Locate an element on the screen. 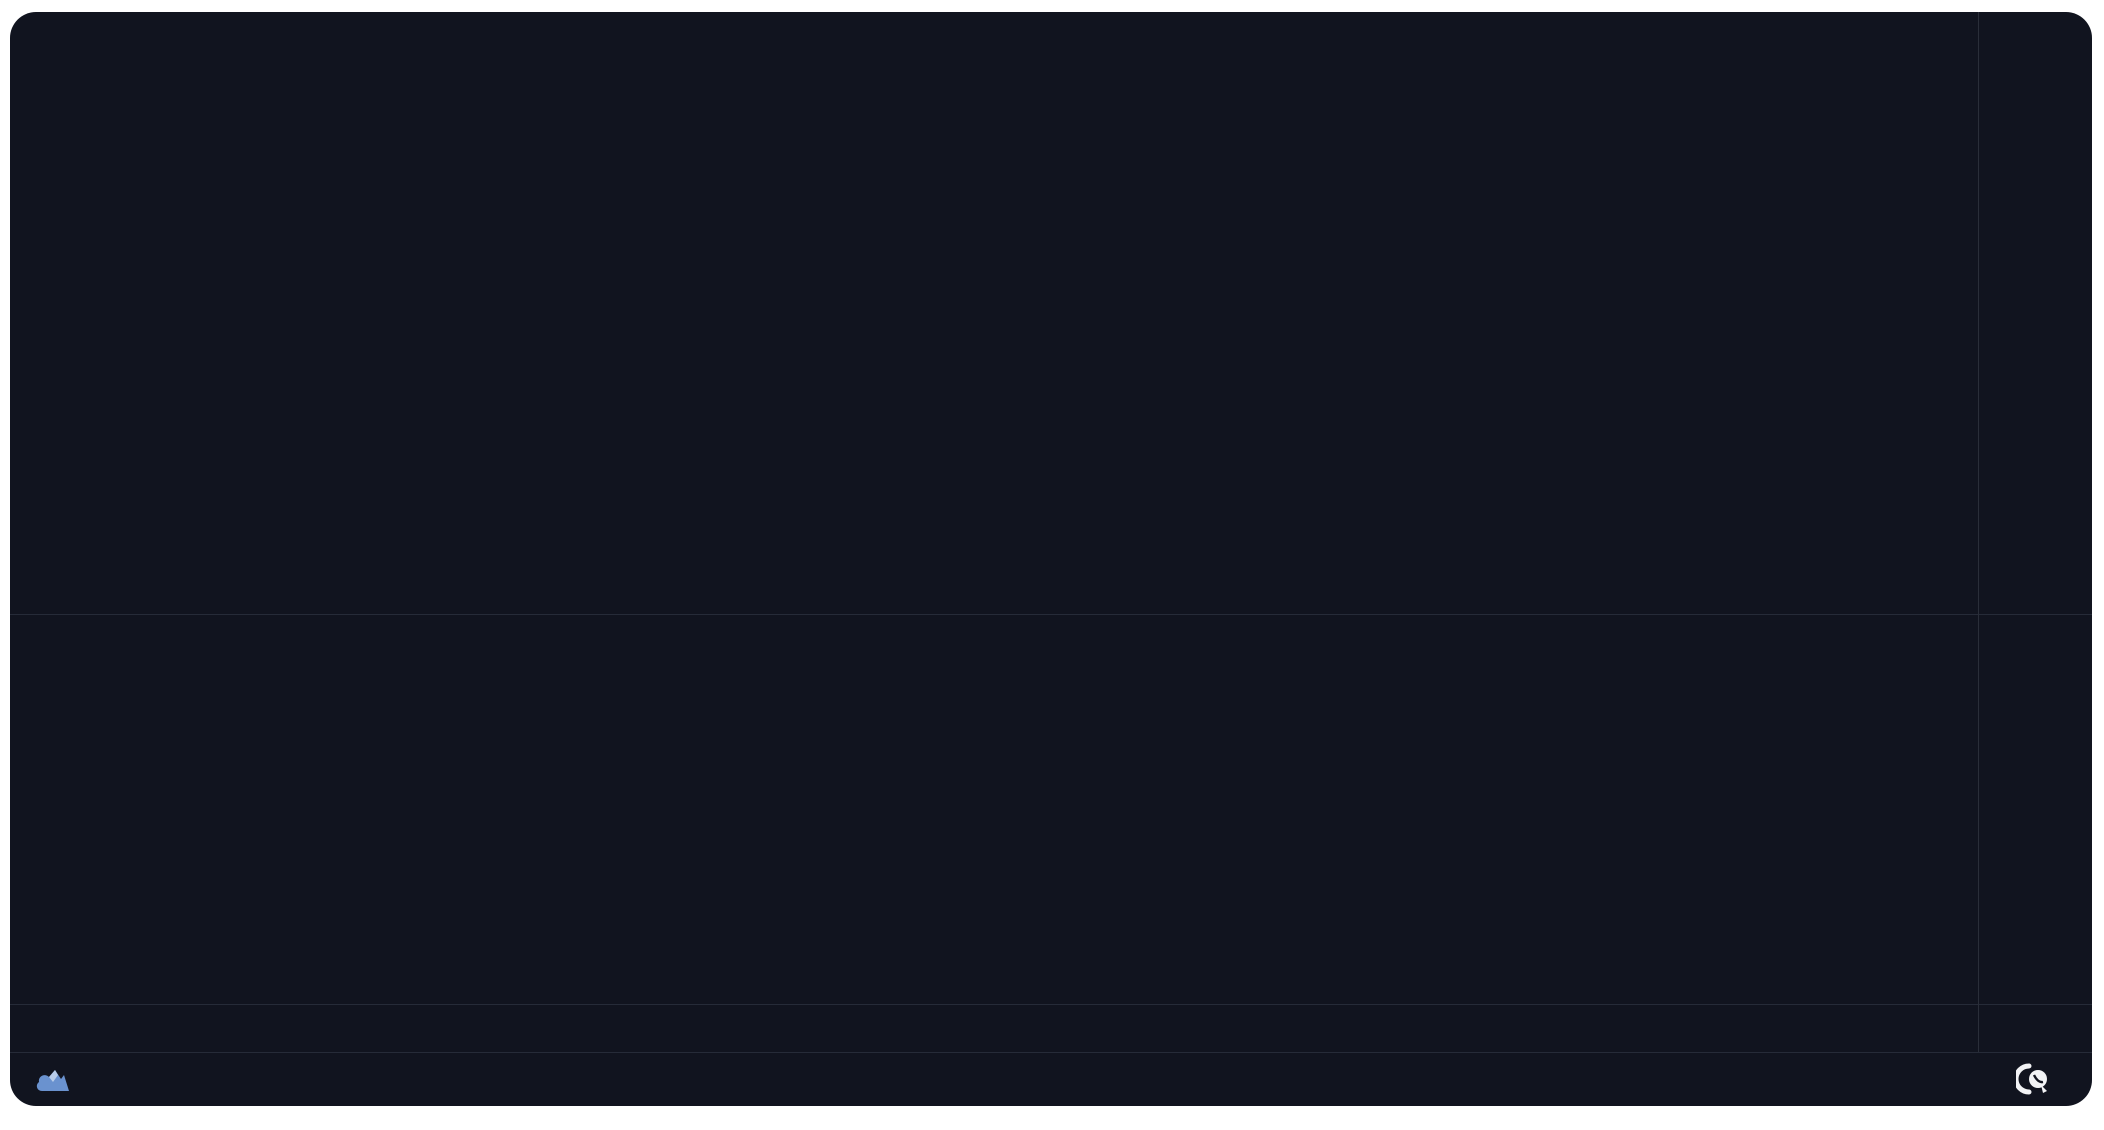 Image resolution: width=2104 pixels, height=1130 pixels. legend-supply-profit is located at coordinates (41, 640).